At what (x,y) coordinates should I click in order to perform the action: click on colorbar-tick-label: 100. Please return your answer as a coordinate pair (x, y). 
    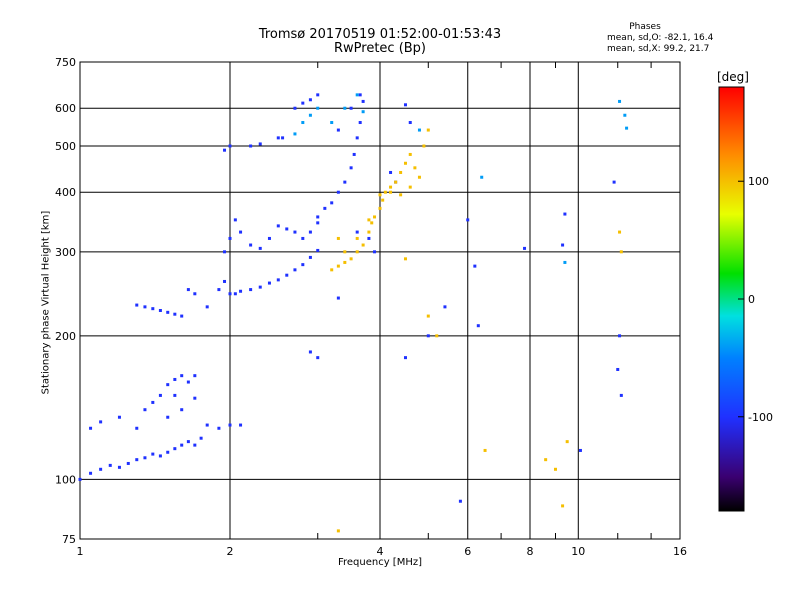
    Looking at the image, I should click on (758, 181).